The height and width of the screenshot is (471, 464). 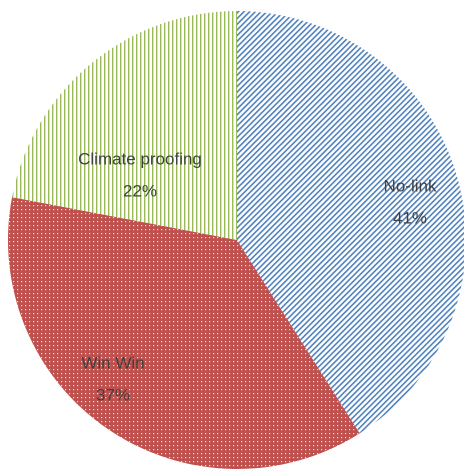 What do you see at coordinates (140, 158) in the screenshot?
I see `slice-label: Climate proofing` at bounding box center [140, 158].